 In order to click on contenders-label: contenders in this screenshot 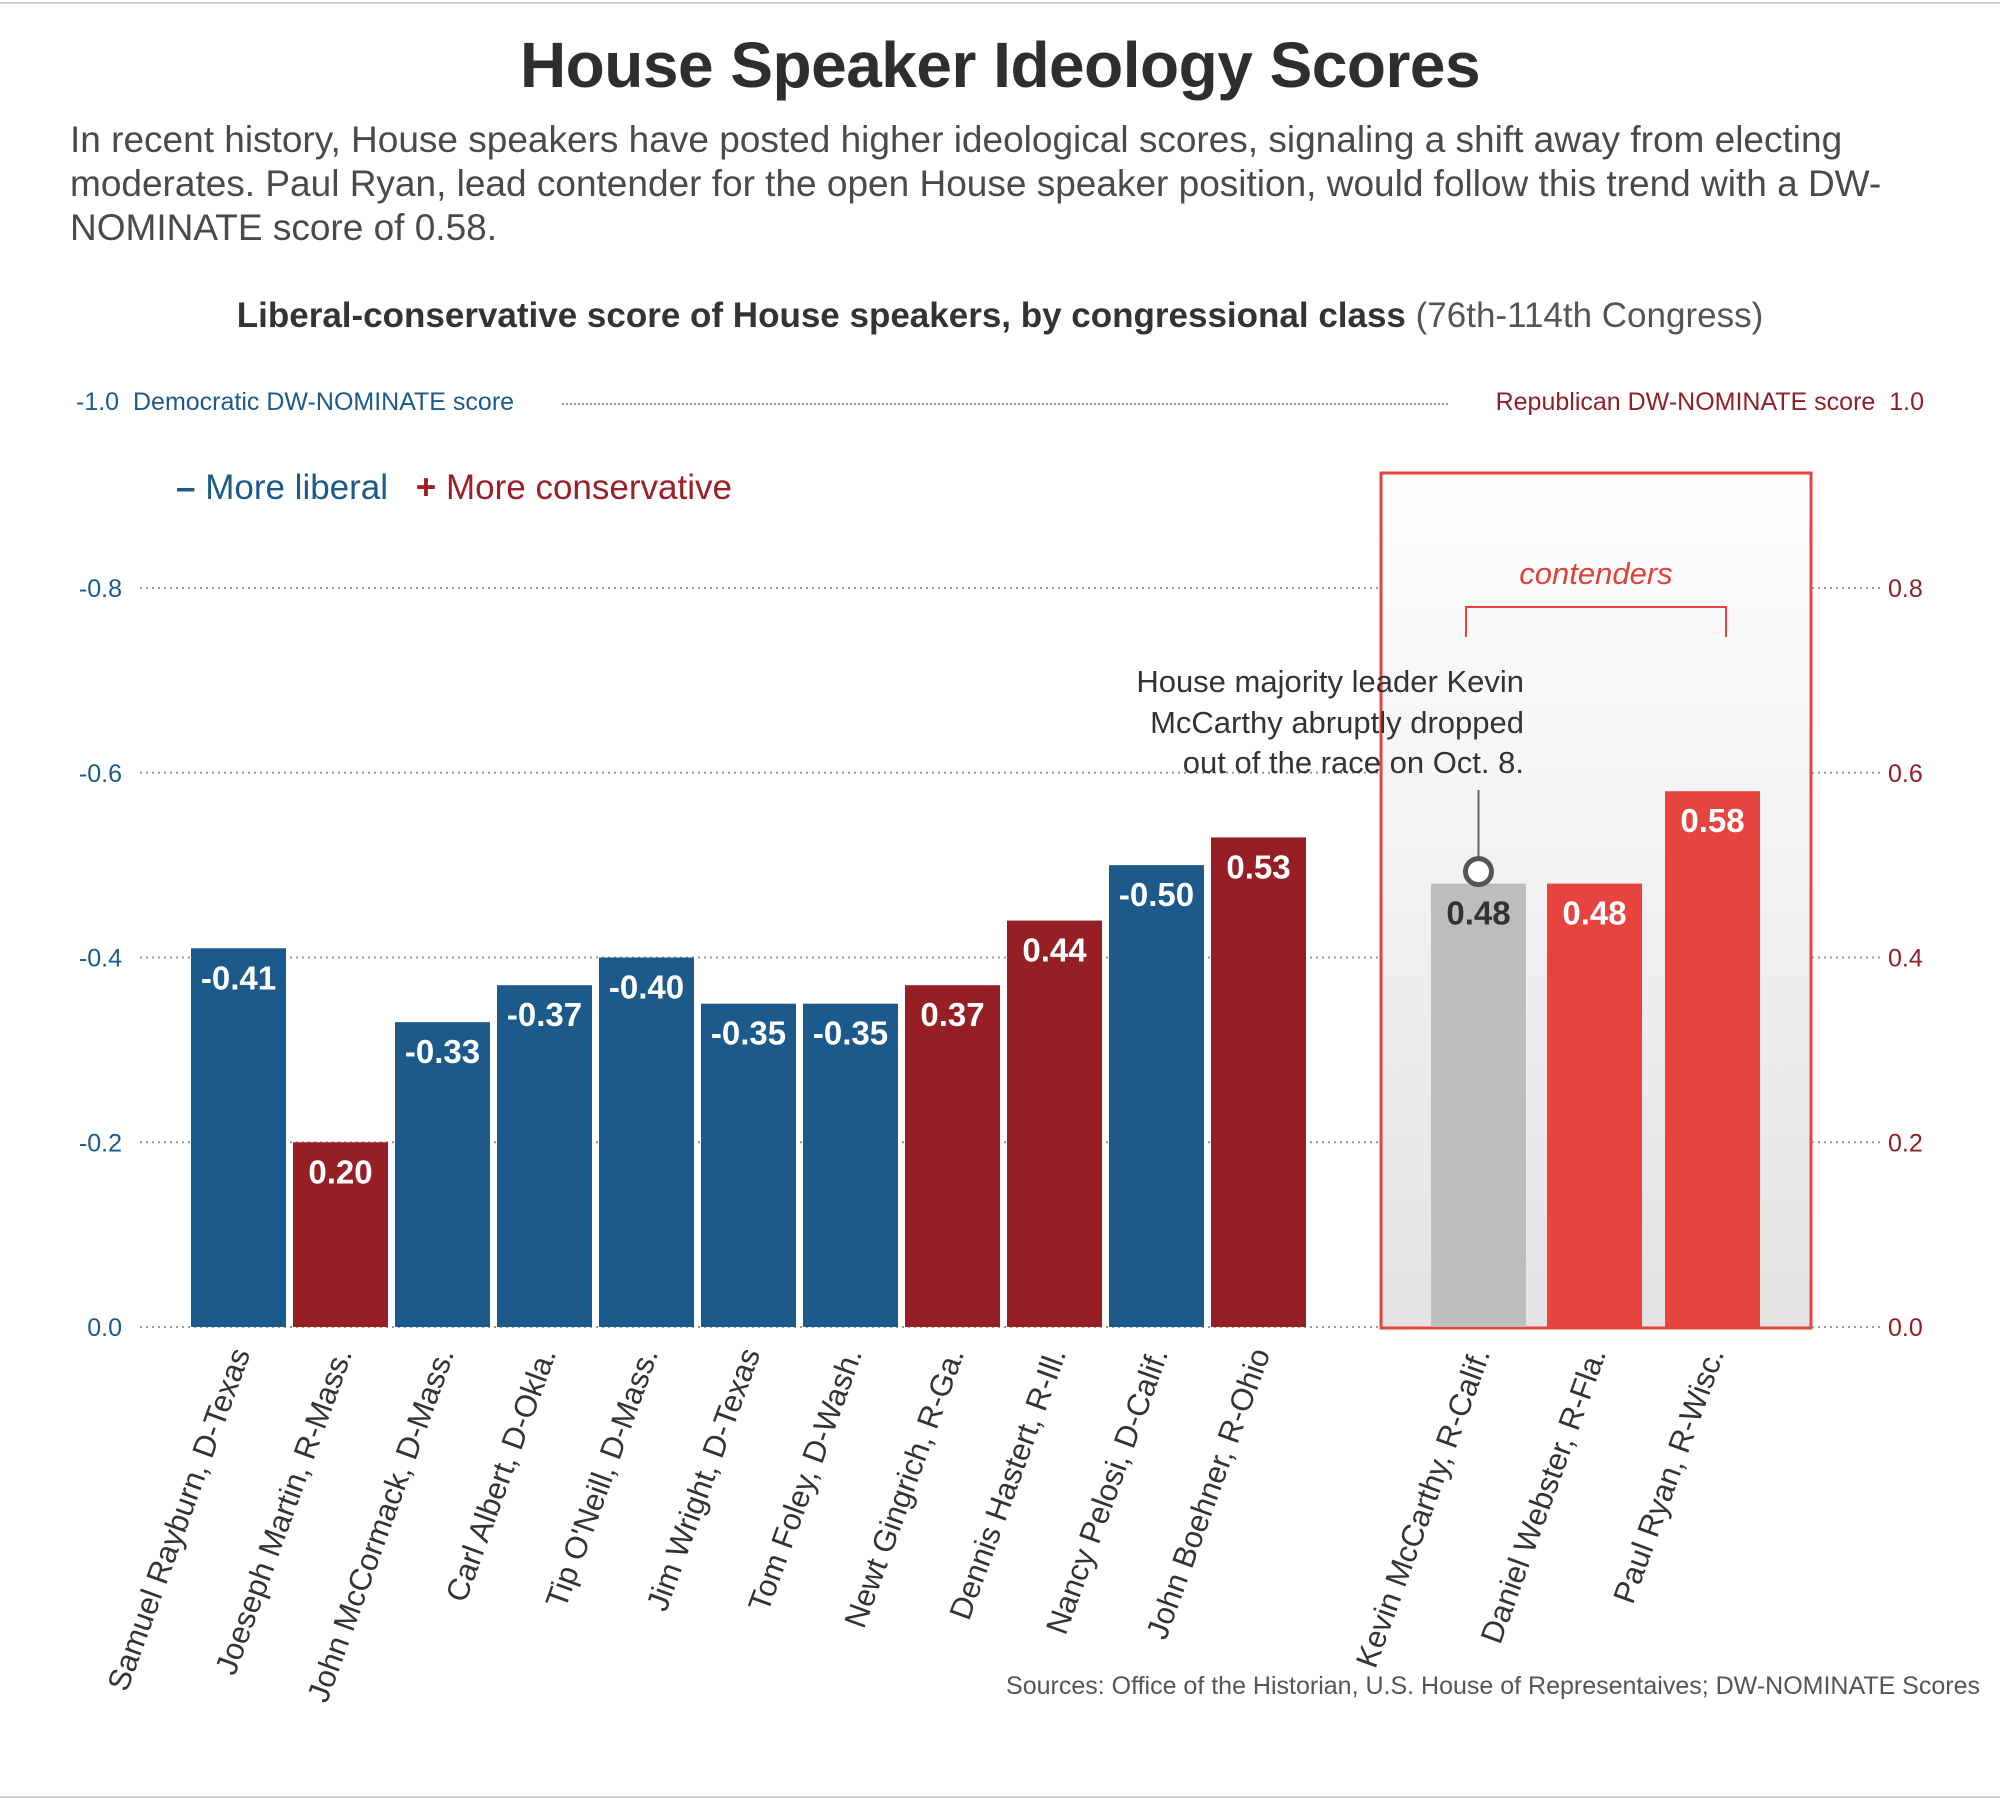, I will do `click(1595, 573)`.